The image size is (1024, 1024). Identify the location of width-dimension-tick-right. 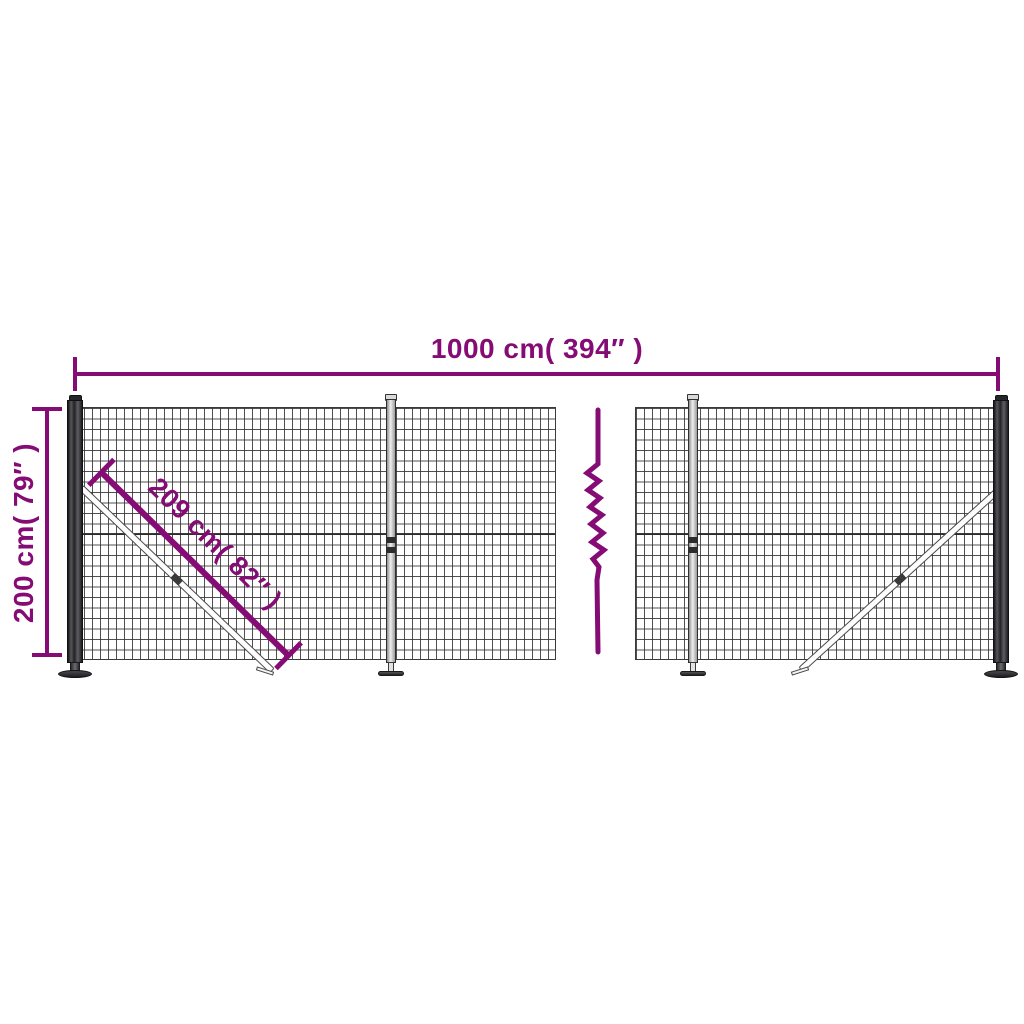
(998, 374).